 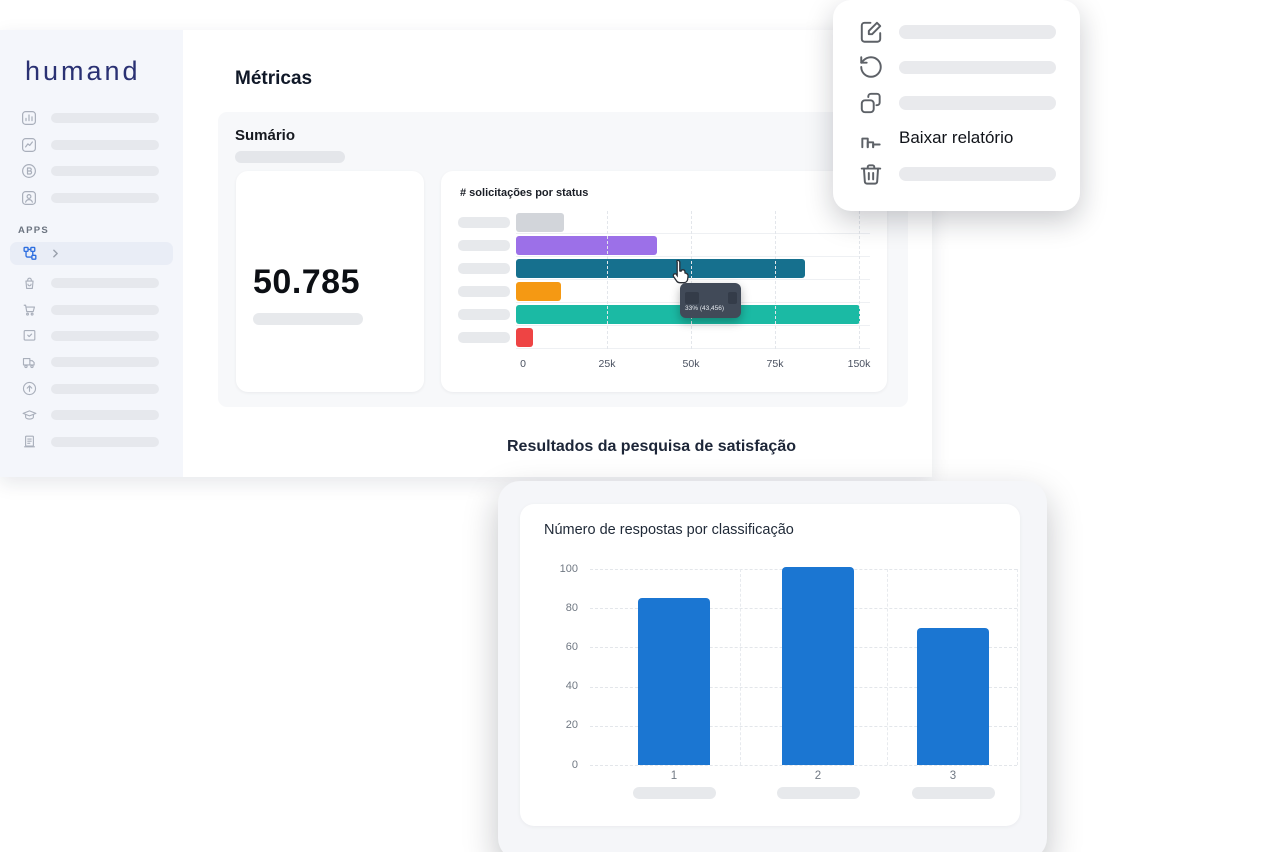 What do you see at coordinates (871, 174) in the screenshot?
I see `trash-icon` at bounding box center [871, 174].